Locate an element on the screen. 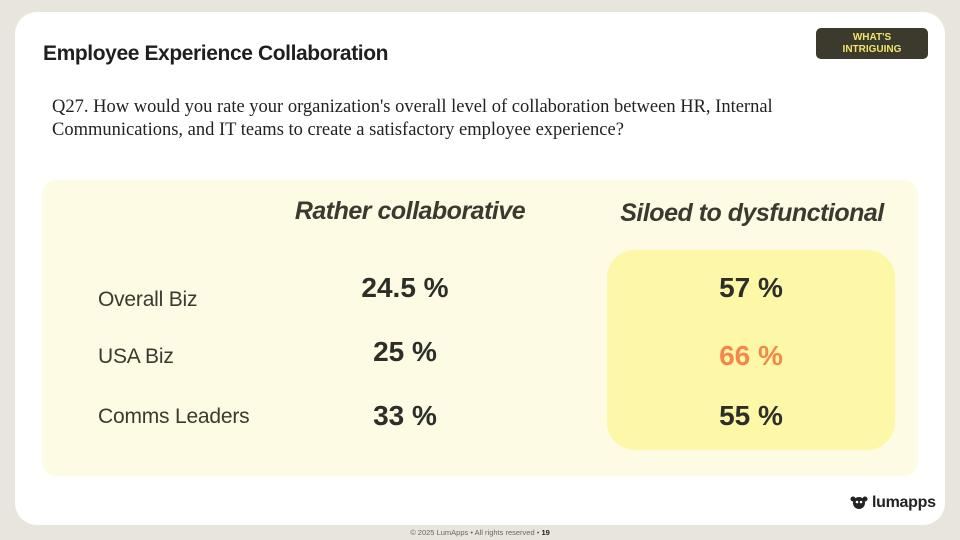 This screenshot has height=540, width=960. value: 25 % is located at coordinates (405, 351).